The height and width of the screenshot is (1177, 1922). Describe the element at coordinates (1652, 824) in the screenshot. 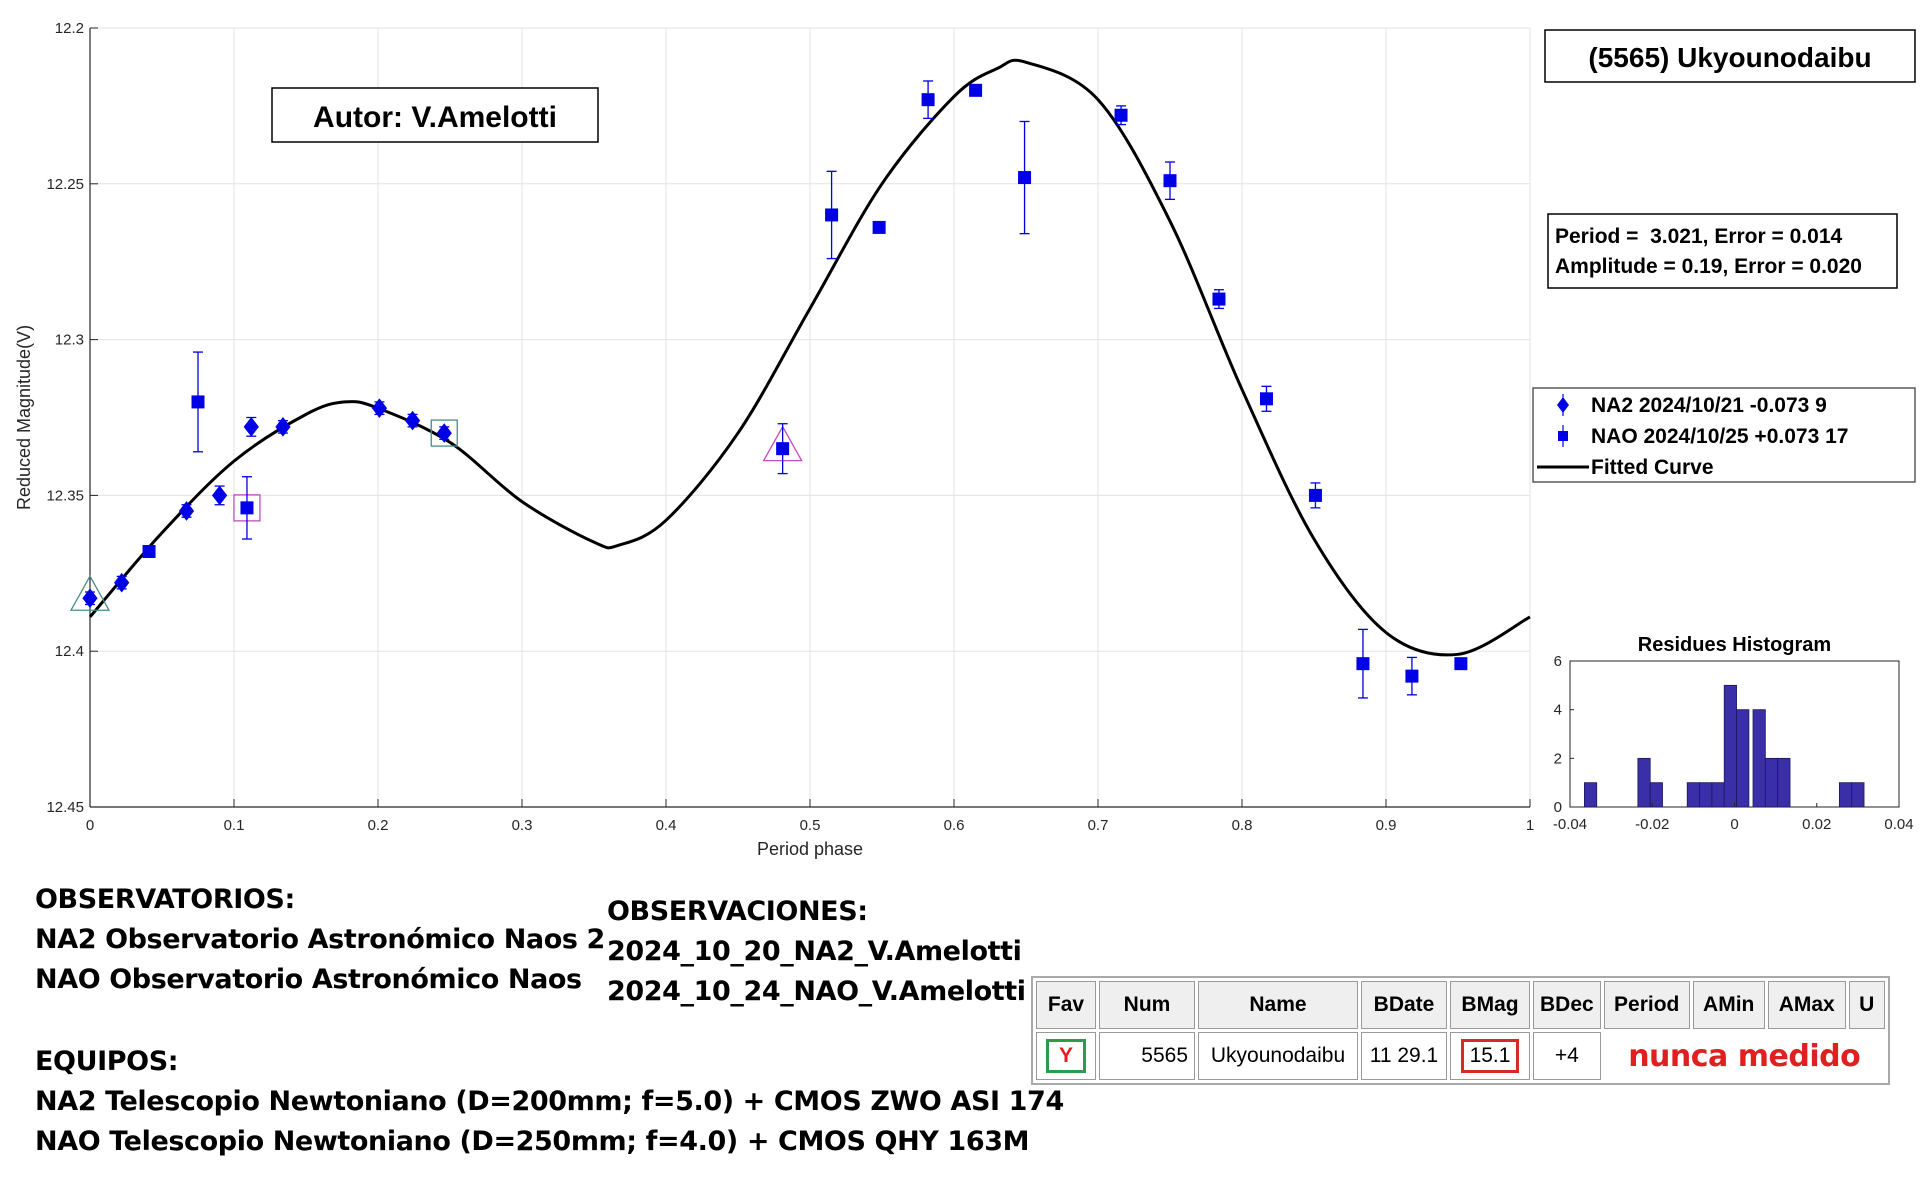

I see `hist-x-tick-label: -0.02` at that location.